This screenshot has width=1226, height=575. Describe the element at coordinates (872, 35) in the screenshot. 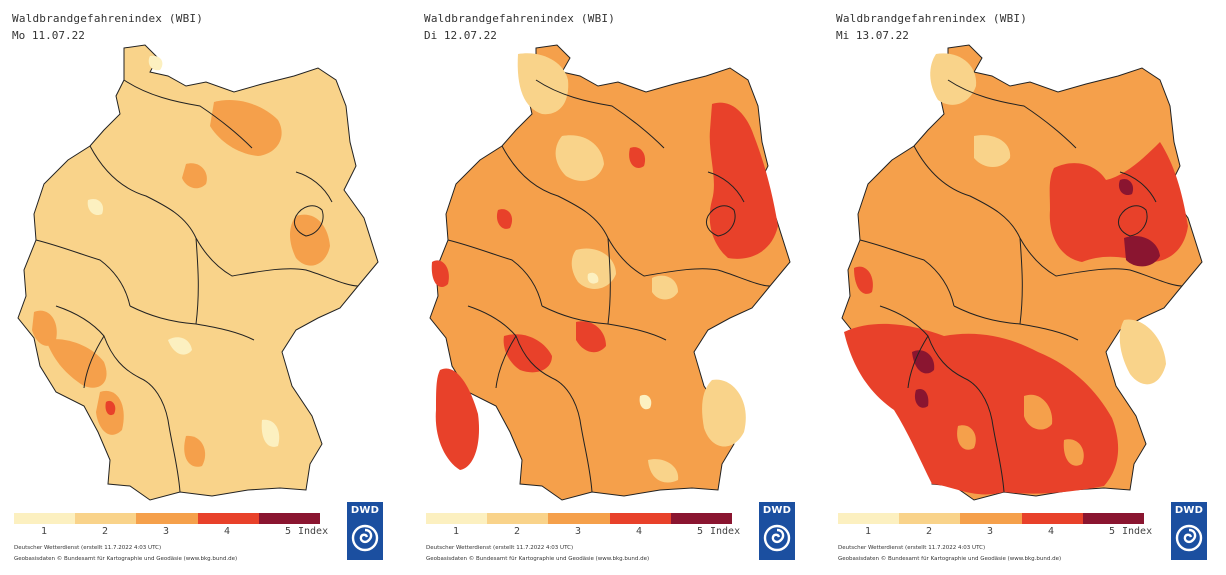

I see `panel-date: Mi 13.07.22` at that location.